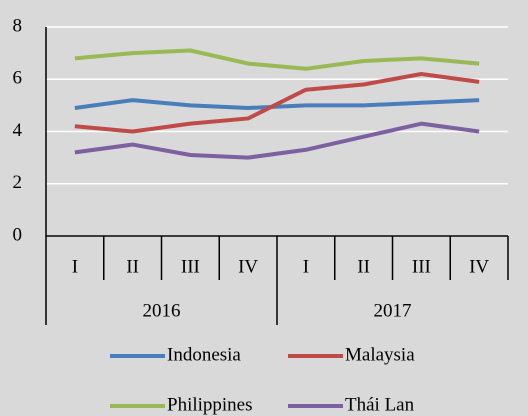  I want to click on group-label: 2017, so click(393, 310).